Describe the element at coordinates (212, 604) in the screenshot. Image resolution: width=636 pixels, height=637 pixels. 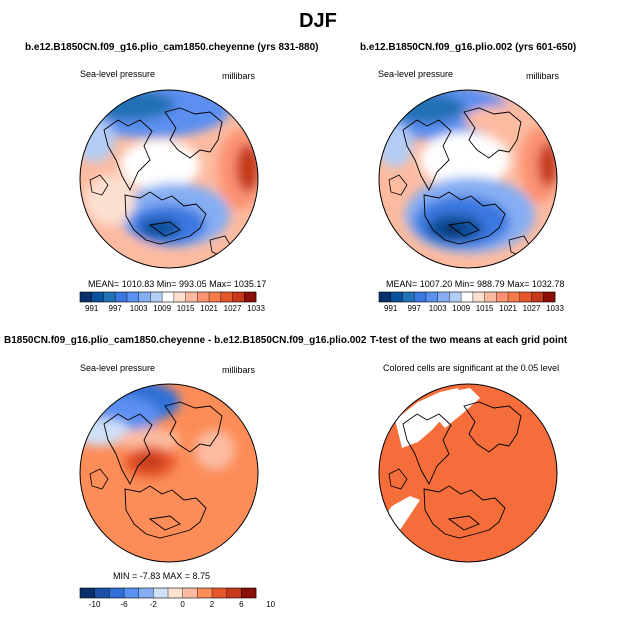
I see `colorbar-tick-label: 2` at that location.